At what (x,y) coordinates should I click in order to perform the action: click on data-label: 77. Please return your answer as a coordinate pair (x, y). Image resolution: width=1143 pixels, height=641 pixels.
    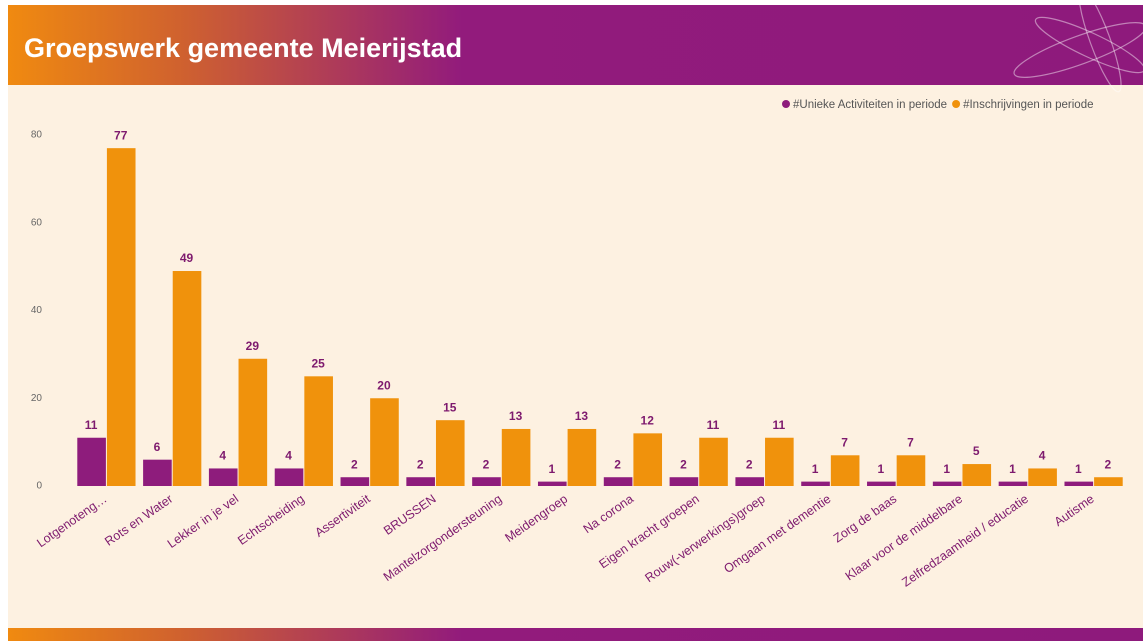
    Looking at the image, I should click on (121, 135).